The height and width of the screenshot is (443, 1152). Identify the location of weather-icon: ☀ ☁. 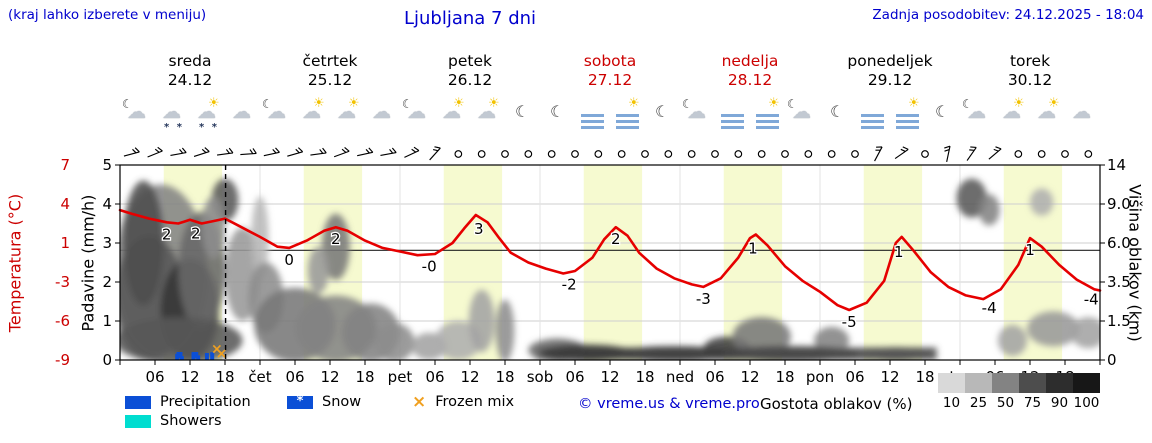
(347, 117).